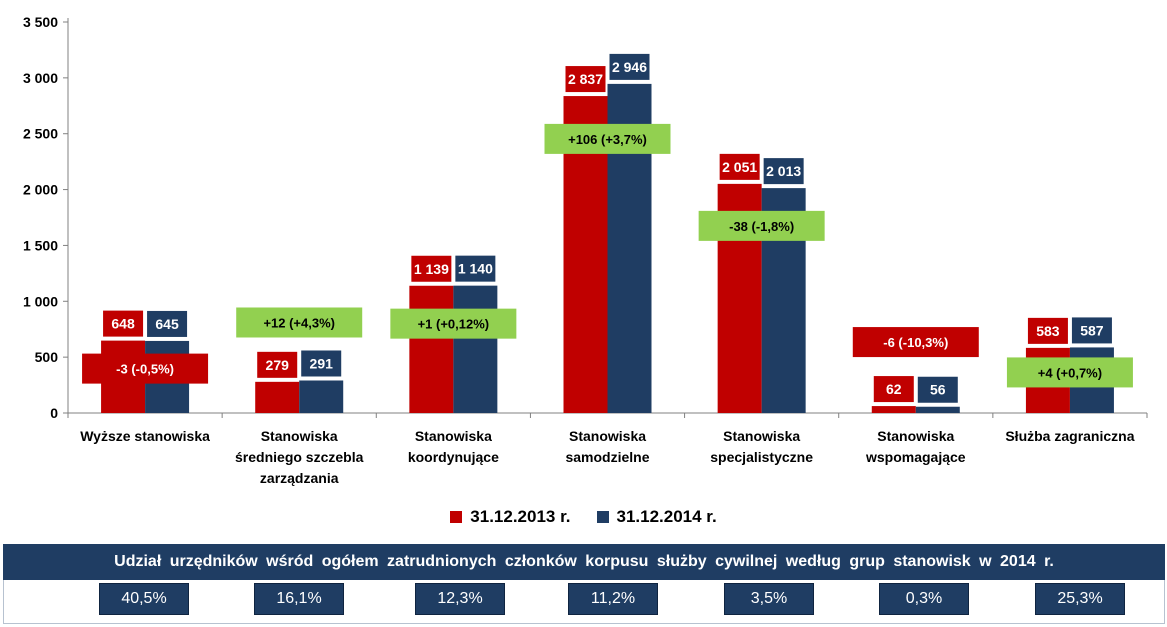 Image resolution: width=1167 pixels, height=627 pixels. Describe the element at coordinates (40, 134) in the screenshot. I see `y-tick-label: 2 500` at that location.